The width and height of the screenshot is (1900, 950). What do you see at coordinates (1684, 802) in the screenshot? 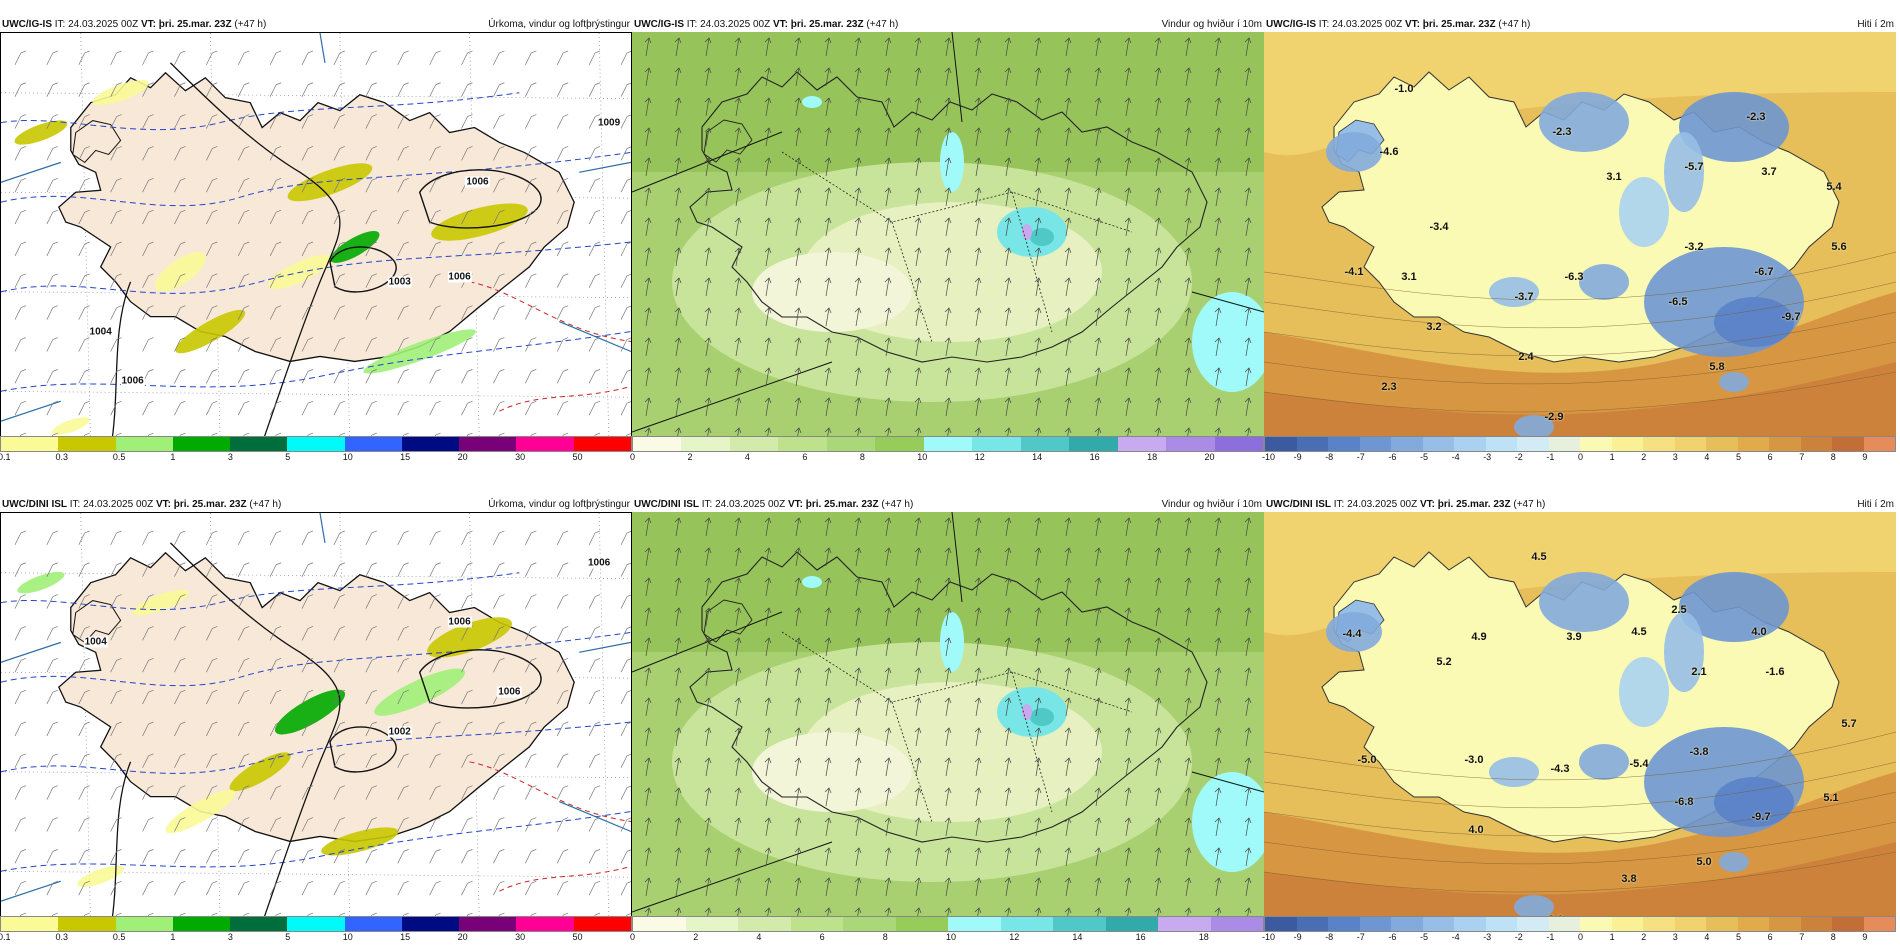
I see `temperature-label: -6.8` at bounding box center [1684, 802].